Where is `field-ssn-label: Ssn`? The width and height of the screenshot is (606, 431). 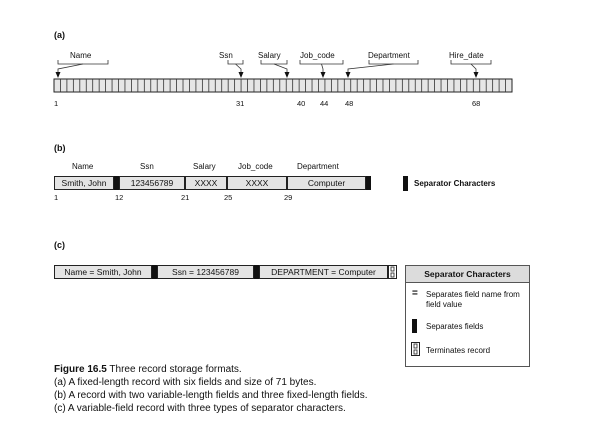 field-ssn-label: Ssn is located at coordinates (226, 55).